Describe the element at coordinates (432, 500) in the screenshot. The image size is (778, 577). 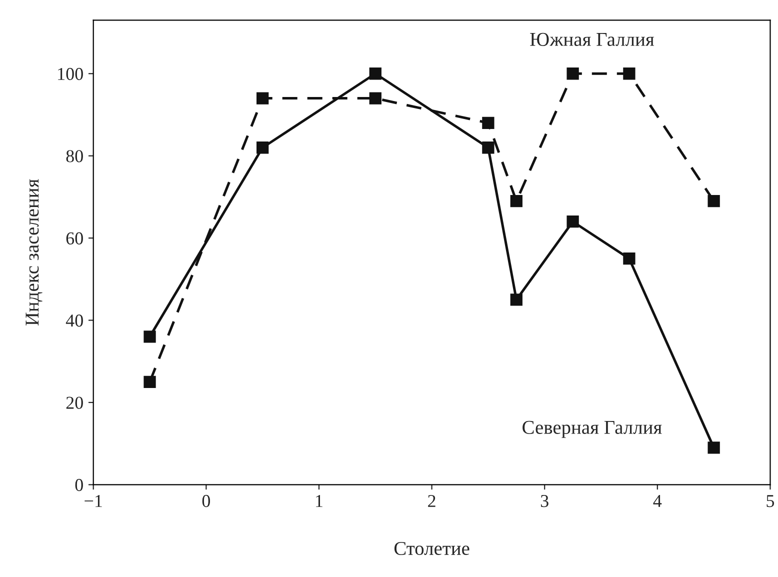
I see `x-tick-label: 2` at that location.